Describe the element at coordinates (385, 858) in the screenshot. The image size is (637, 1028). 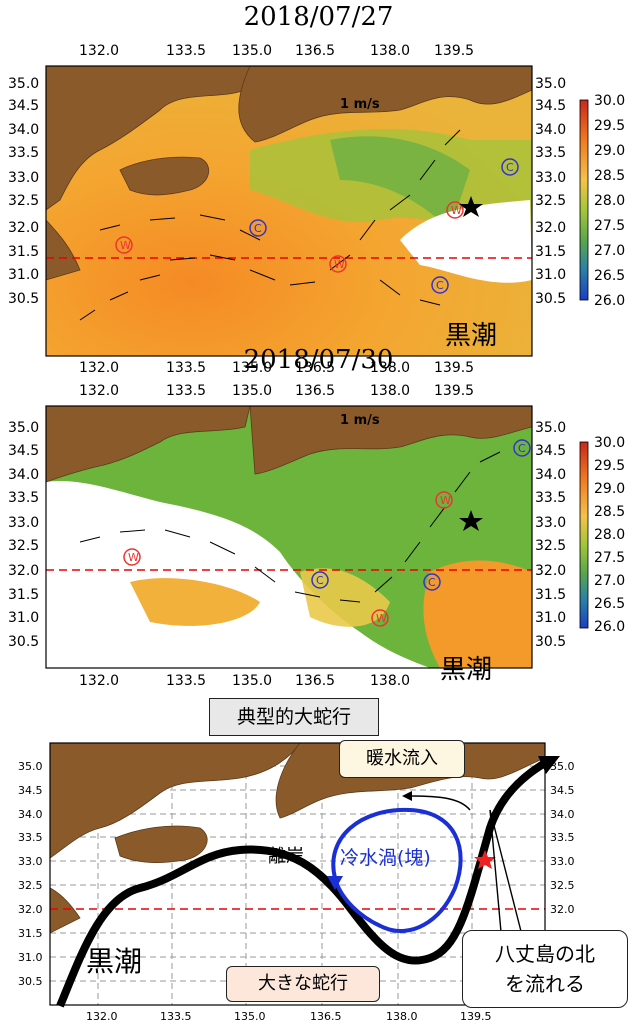
I see `cold-eddy-label: 冷水渦(塊)` at that location.